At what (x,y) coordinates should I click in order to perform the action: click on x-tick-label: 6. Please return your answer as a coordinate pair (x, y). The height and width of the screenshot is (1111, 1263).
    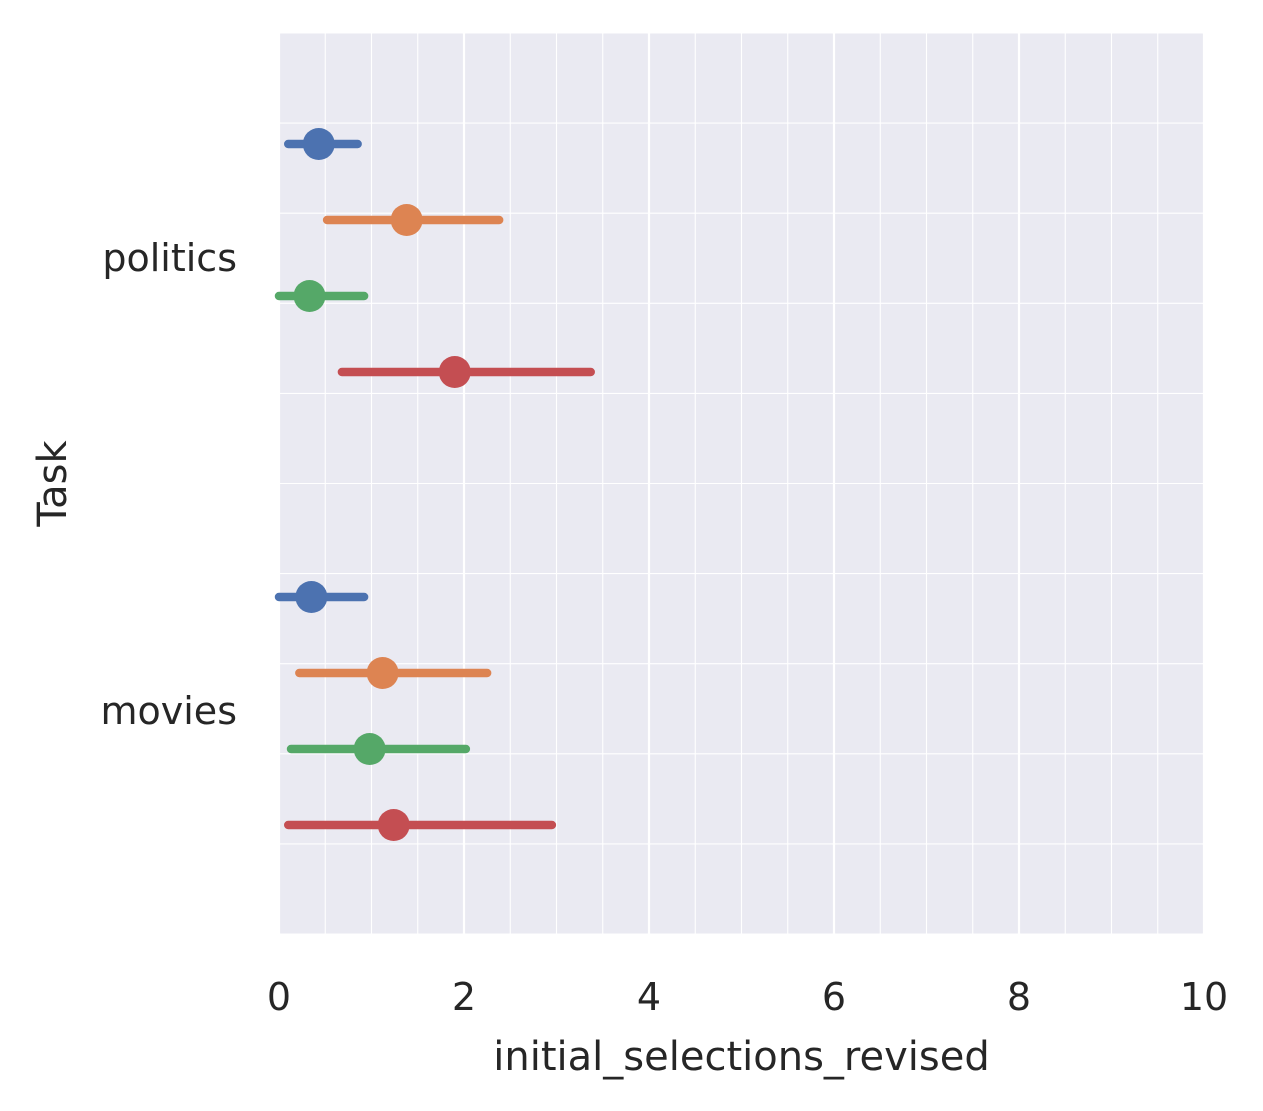
    Looking at the image, I should click on (834, 997).